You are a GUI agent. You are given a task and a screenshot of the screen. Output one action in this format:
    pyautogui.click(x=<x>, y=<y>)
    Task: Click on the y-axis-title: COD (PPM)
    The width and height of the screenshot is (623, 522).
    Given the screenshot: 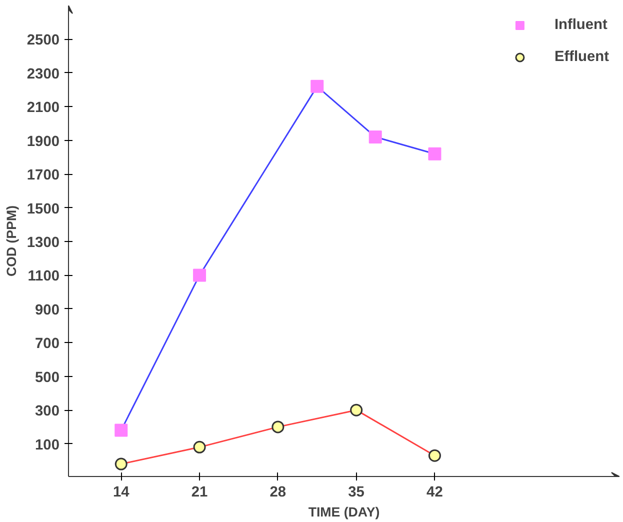 What is the action you would take?
    pyautogui.click(x=11, y=241)
    